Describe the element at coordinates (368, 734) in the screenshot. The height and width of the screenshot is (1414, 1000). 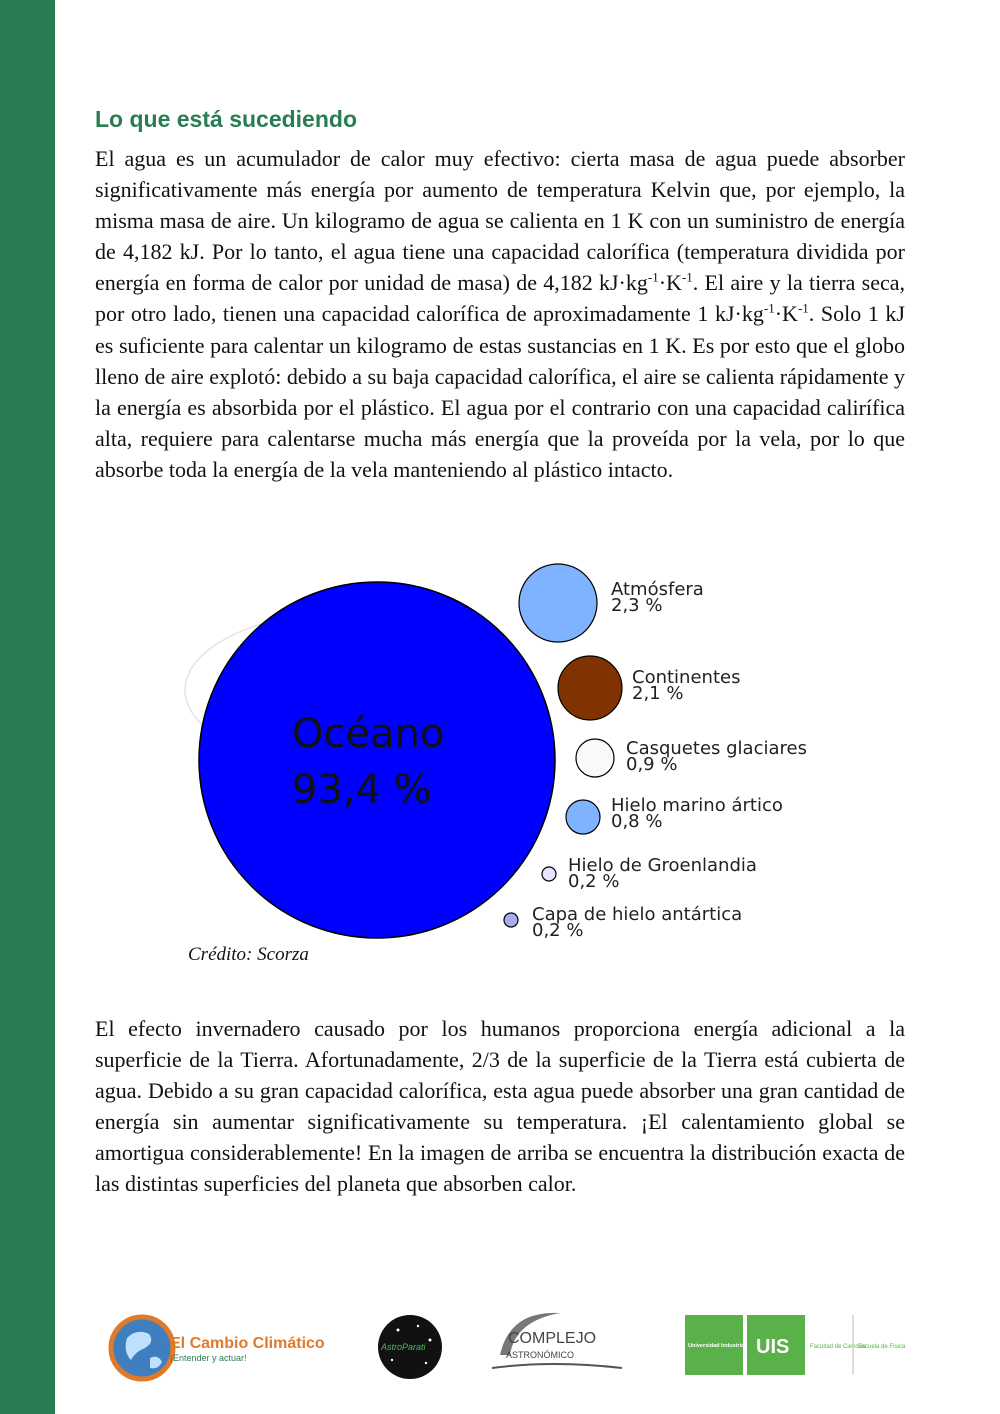
I see `ocean-label: Océano` at that location.